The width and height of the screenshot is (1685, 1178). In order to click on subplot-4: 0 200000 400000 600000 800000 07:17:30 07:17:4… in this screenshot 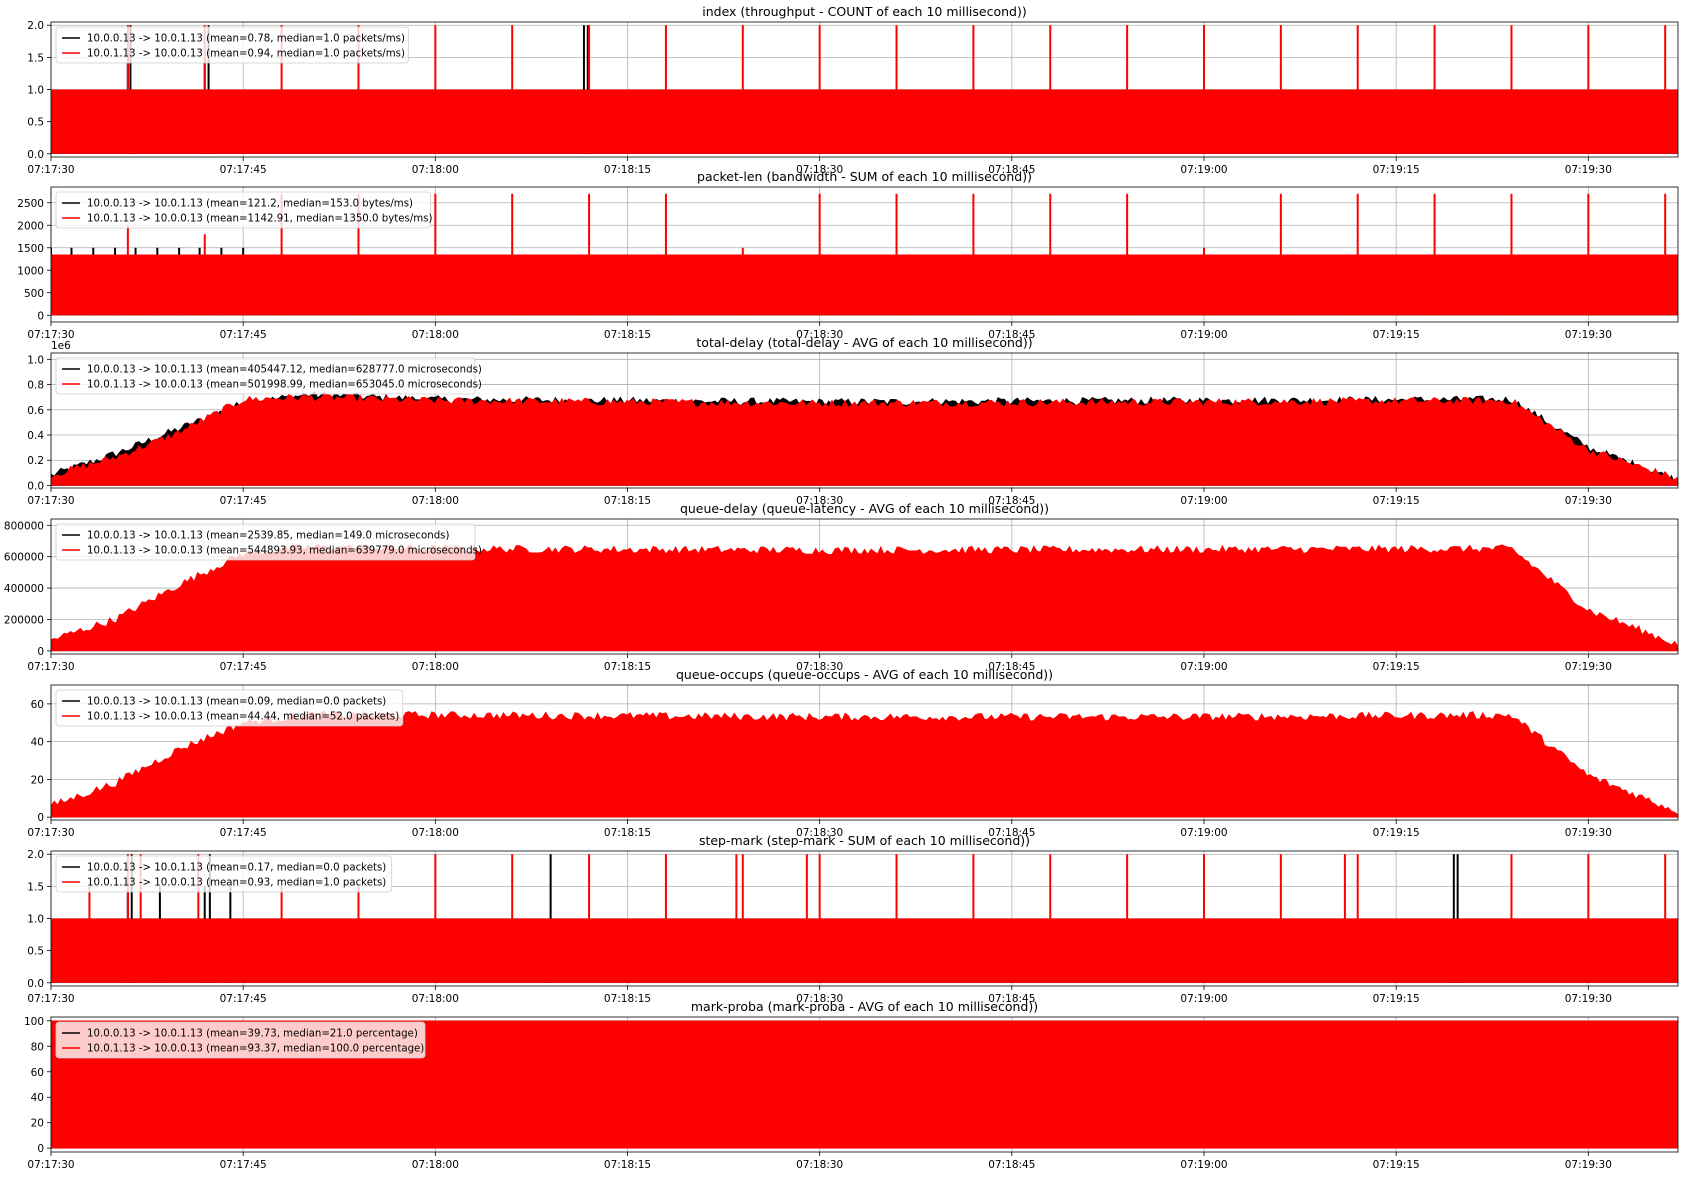, I will do `click(841, 587)`.